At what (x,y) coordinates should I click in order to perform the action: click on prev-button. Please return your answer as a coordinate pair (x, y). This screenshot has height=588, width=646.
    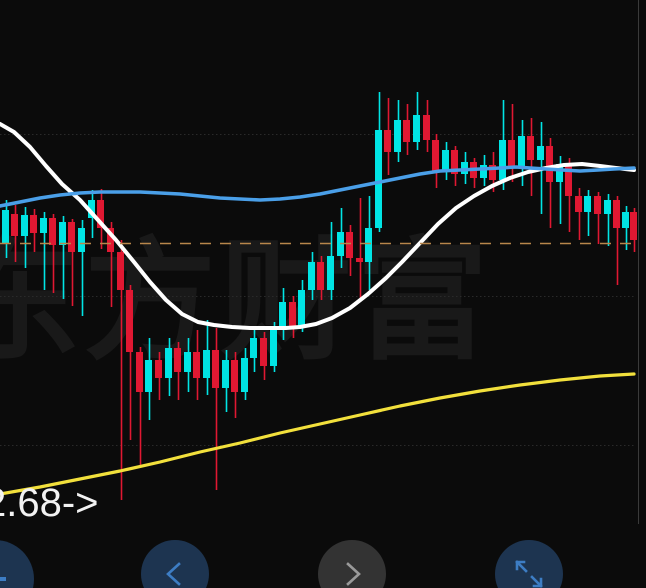
    Looking at the image, I should click on (175, 564).